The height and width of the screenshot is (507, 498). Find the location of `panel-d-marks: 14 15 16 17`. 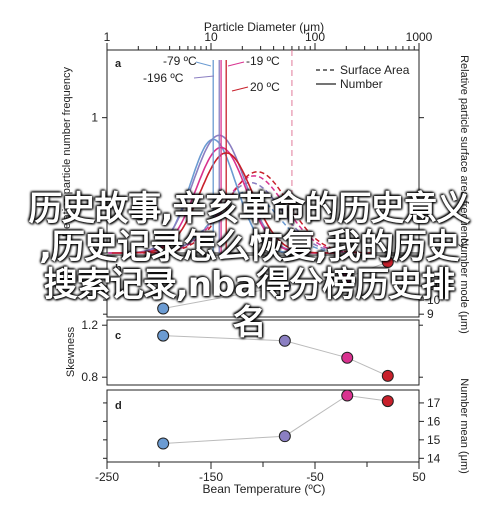

panel-d-marks: 14 15 16 17 is located at coordinates (272, 427).